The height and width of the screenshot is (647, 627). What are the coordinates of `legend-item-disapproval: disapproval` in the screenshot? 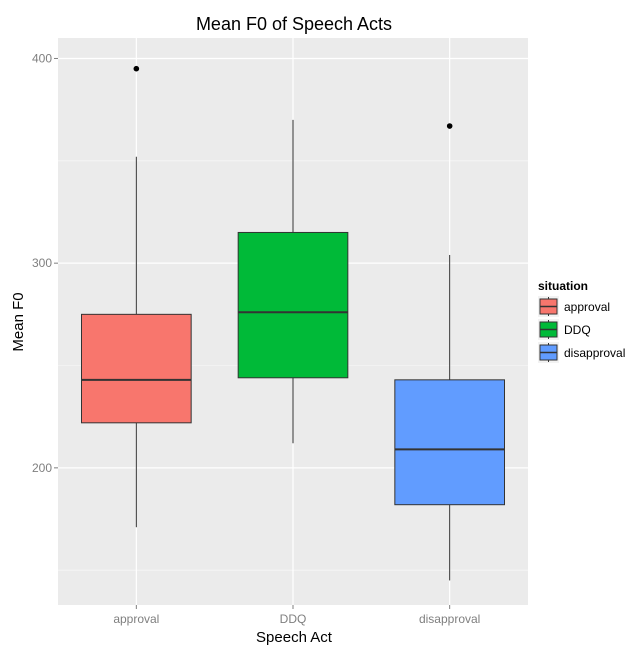 It's located at (581, 352).